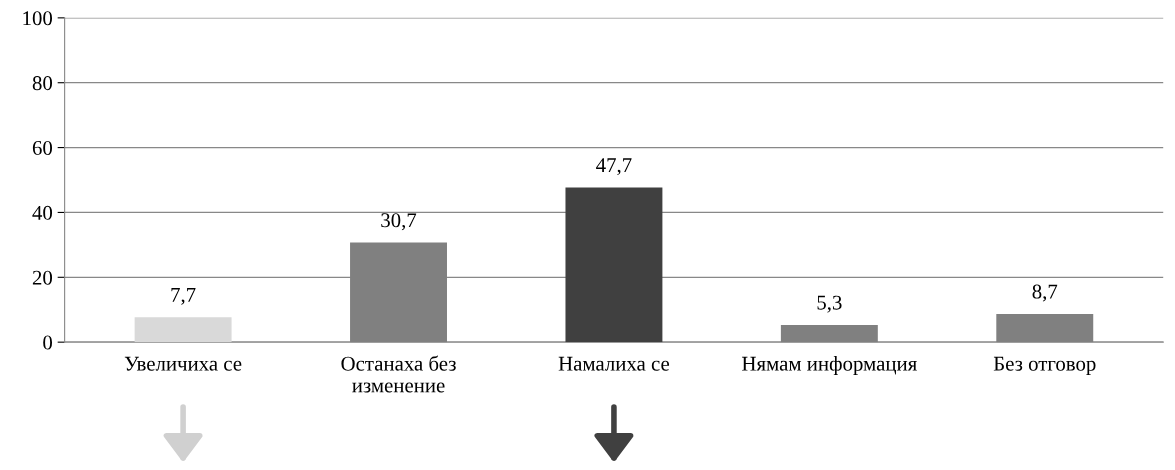 This screenshot has width=1175, height=470. Describe the element at coordinates (829, 365) in the screenshot. I see `x-tick-label: Нямам информация` at that location.